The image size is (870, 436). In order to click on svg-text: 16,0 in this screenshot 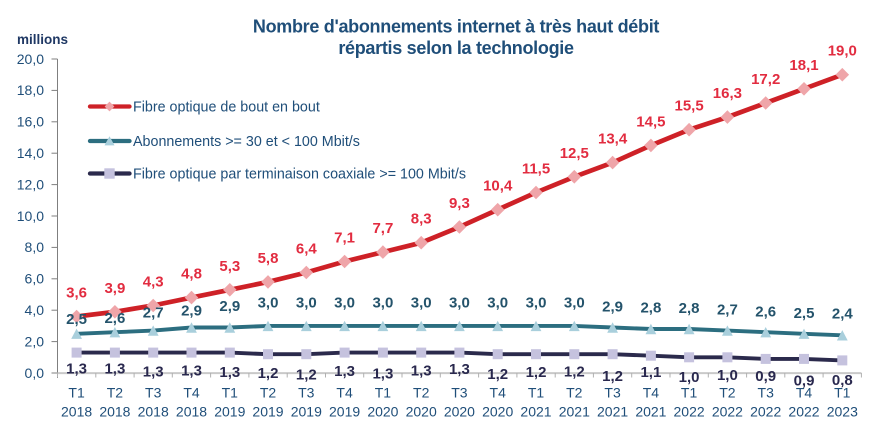, I will do `click(30, 122)`.